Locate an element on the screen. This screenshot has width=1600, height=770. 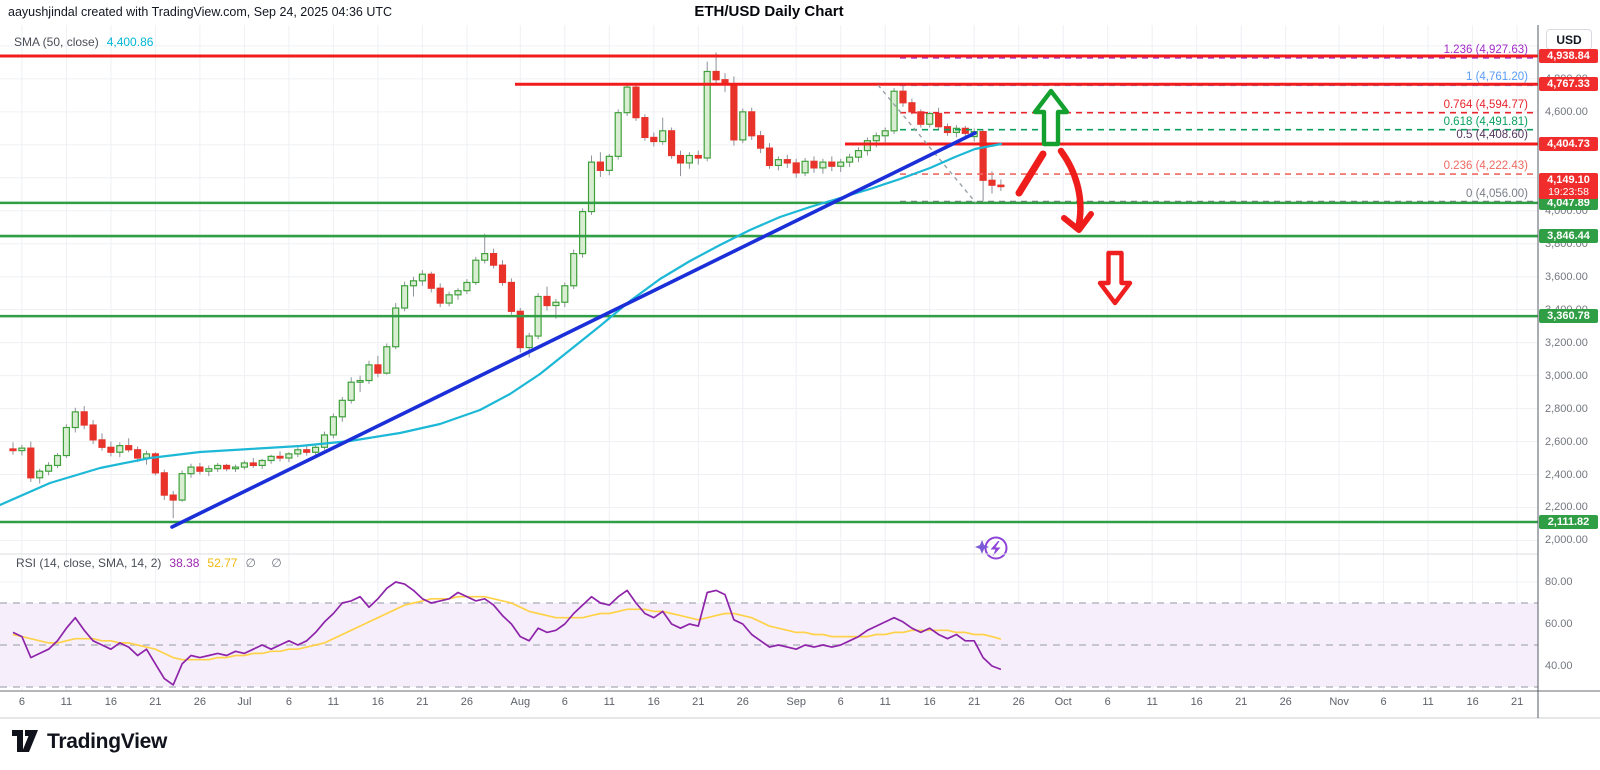
tradingview-logo-icon is located at coordinates (25, 741).